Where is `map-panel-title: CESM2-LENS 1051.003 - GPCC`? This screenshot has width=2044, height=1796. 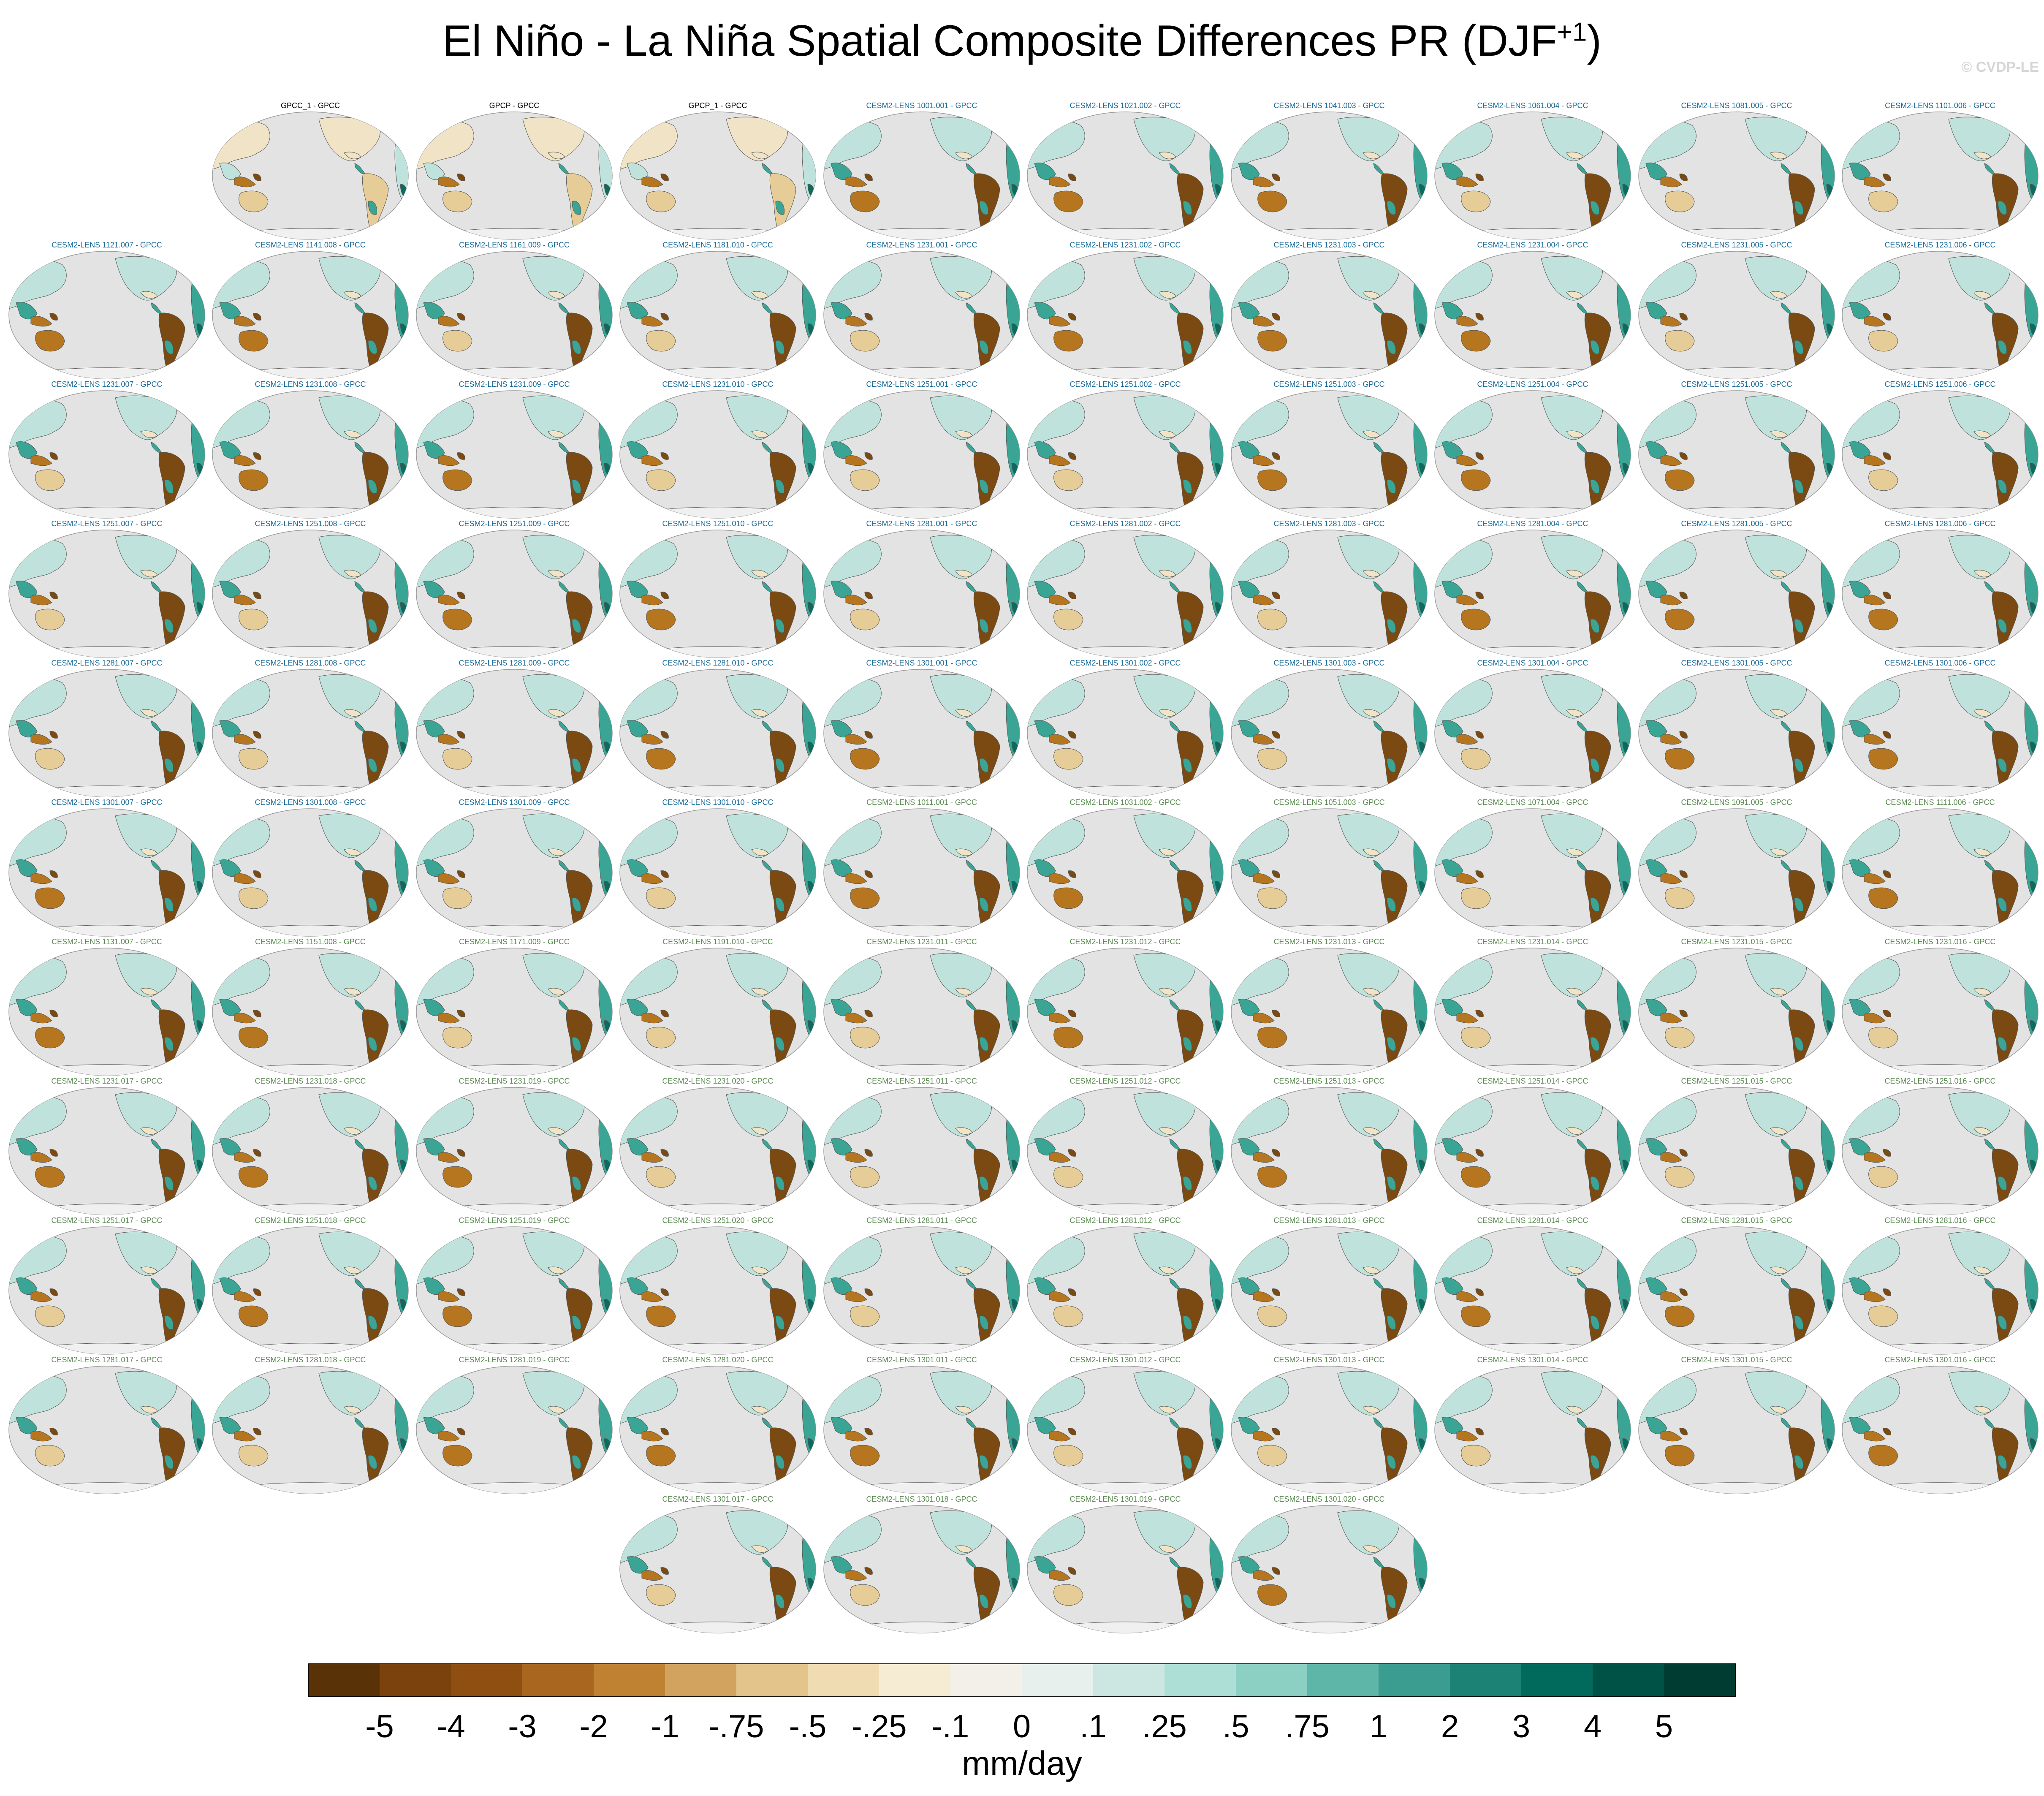
map-panel-title: CESM2-LENS 1051.003 - GPCC is located at coordinates (1329, 802).